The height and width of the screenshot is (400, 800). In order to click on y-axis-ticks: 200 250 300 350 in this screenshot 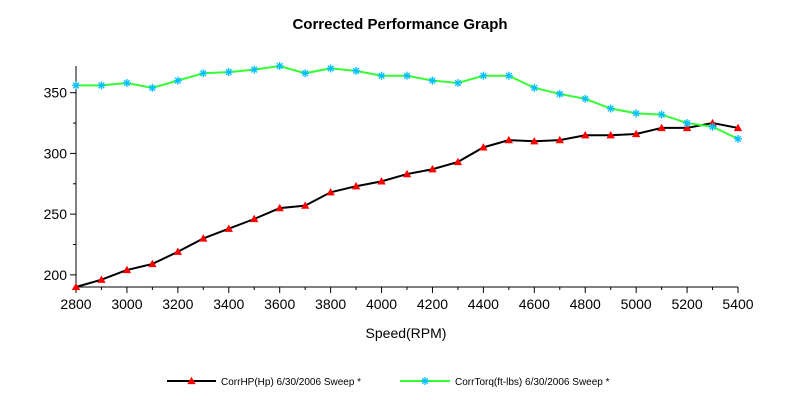, I will do `click(60, 184)`.